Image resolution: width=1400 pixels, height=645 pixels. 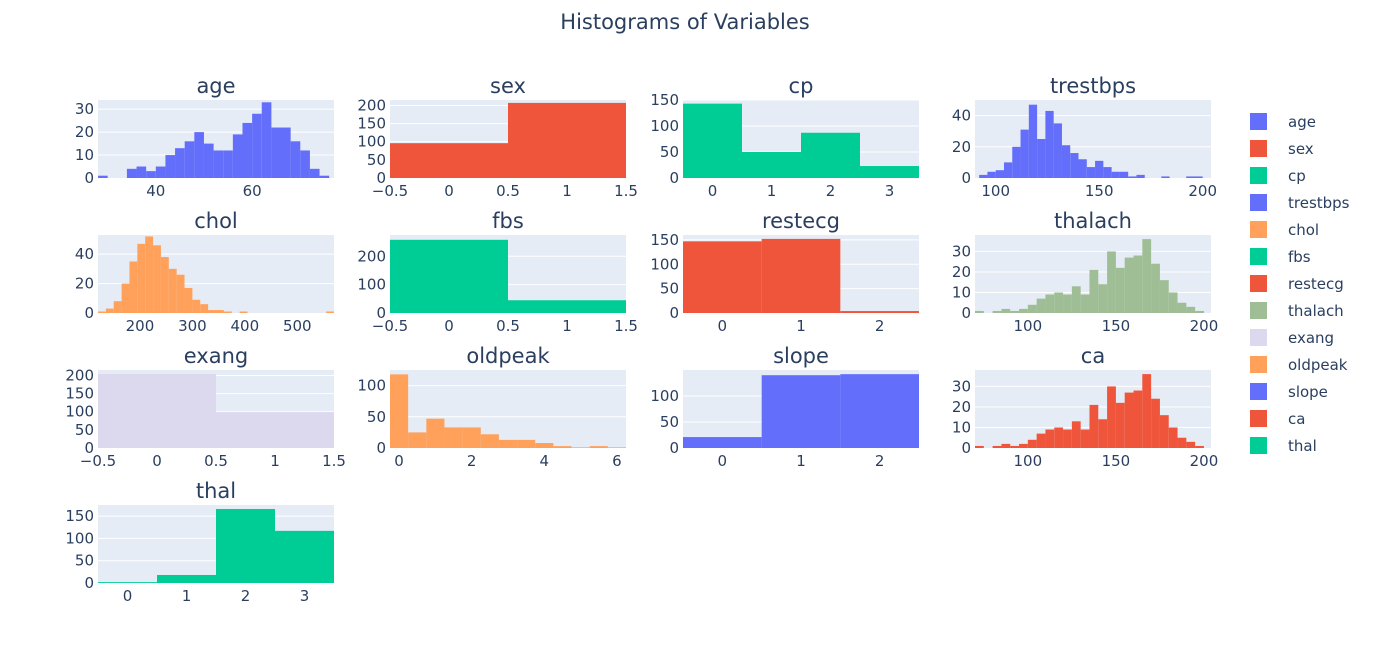 What do you see at coordinates (1280, 257) in the screenshot?
I see `legend-item-fbs: fbs` at bounding box center [1280, 257].